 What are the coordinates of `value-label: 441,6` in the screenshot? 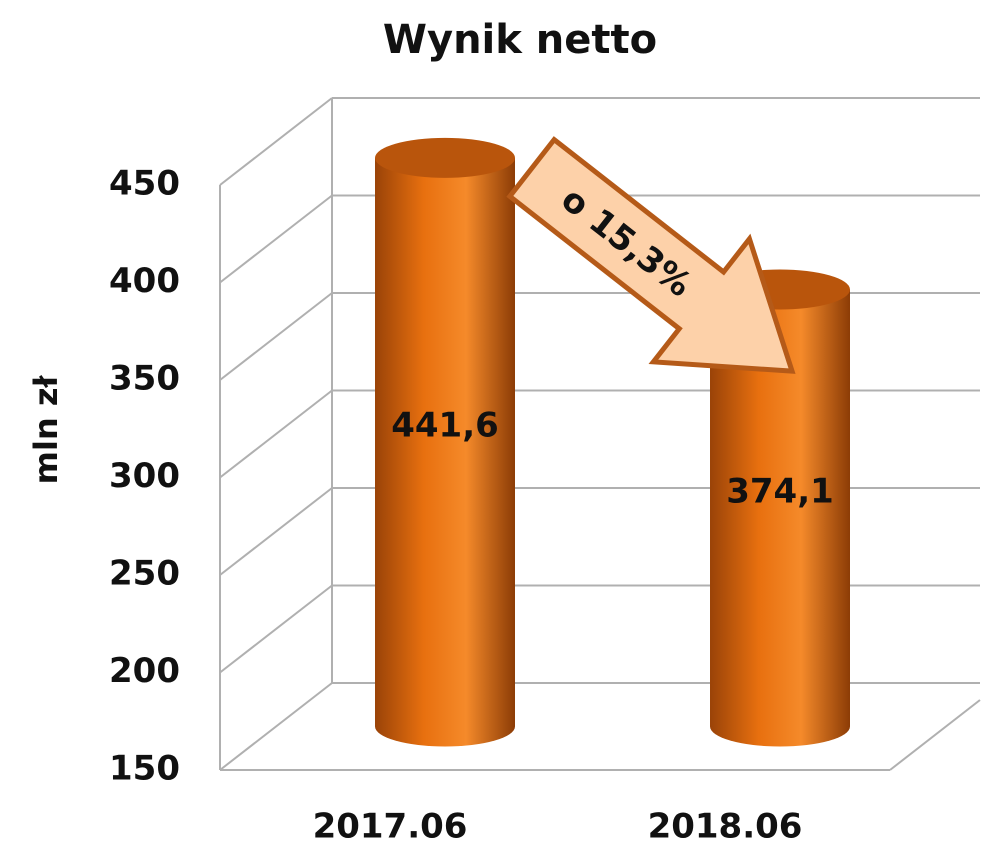 It's located at (445, 426).